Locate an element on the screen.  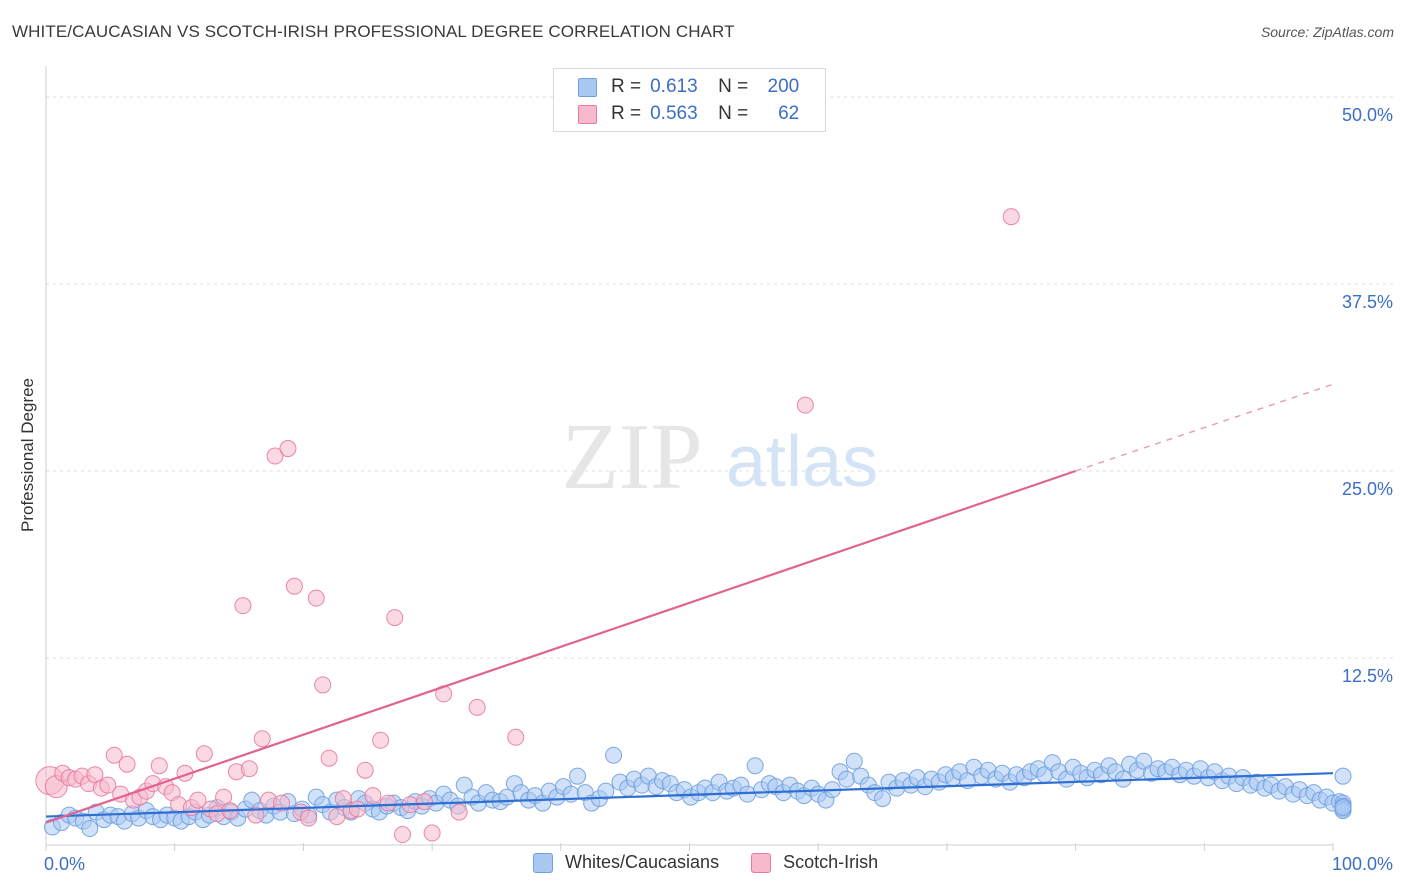
watermark-zip: ZIP is located at coordinates (632, 457).